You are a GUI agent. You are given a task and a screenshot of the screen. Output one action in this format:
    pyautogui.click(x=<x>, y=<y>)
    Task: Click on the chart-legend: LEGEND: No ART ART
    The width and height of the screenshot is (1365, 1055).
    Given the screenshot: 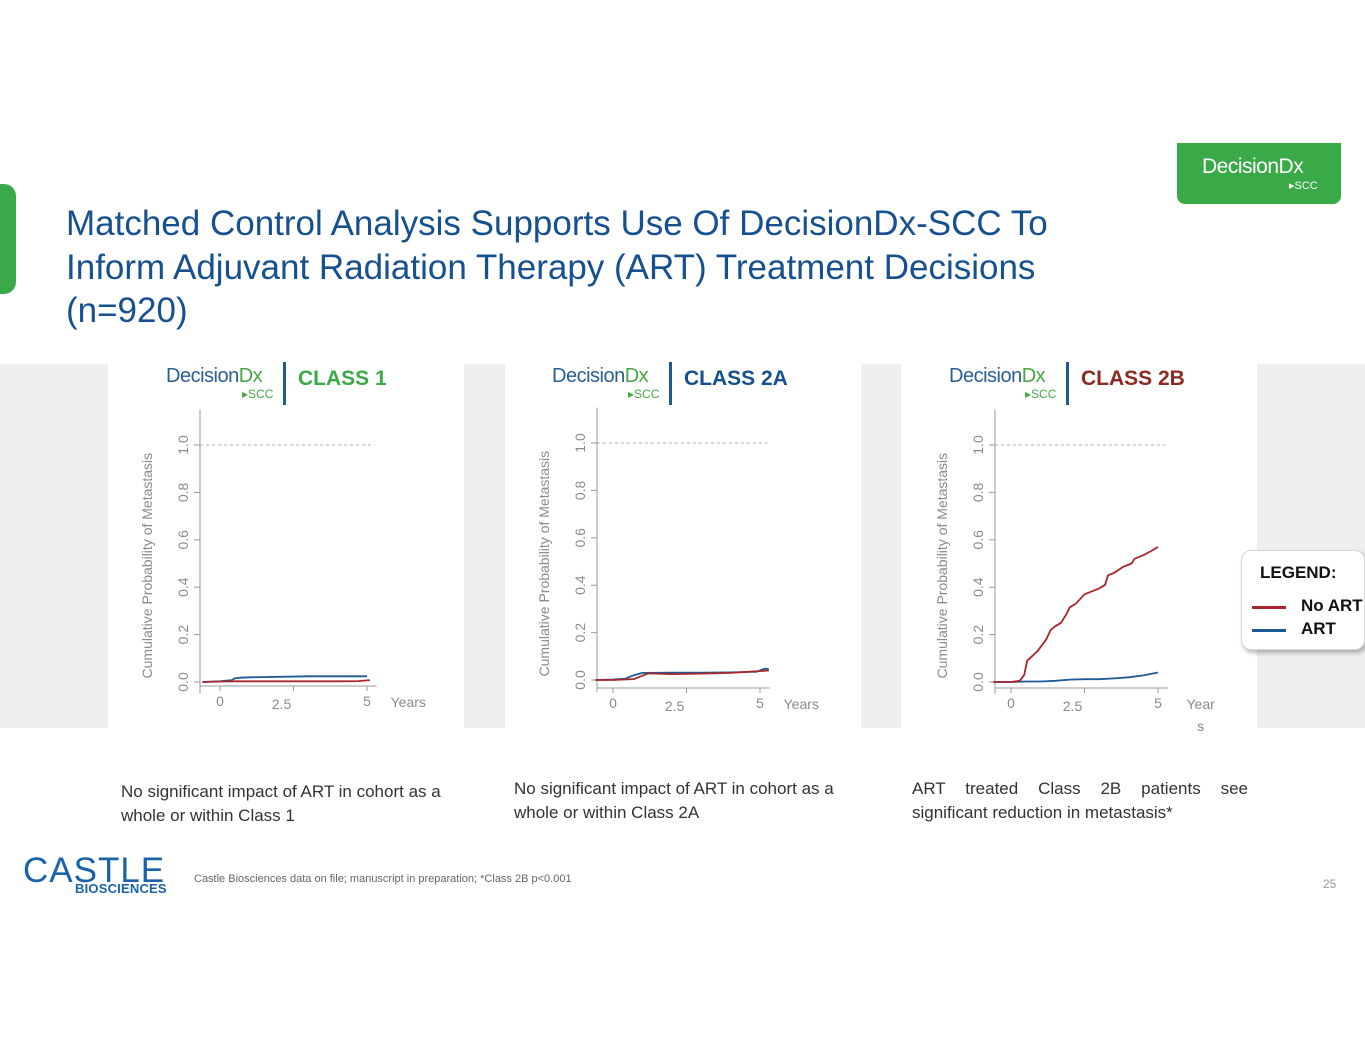 What is the action you would take?
    pyautogui.click(x=1303, y=600)
    